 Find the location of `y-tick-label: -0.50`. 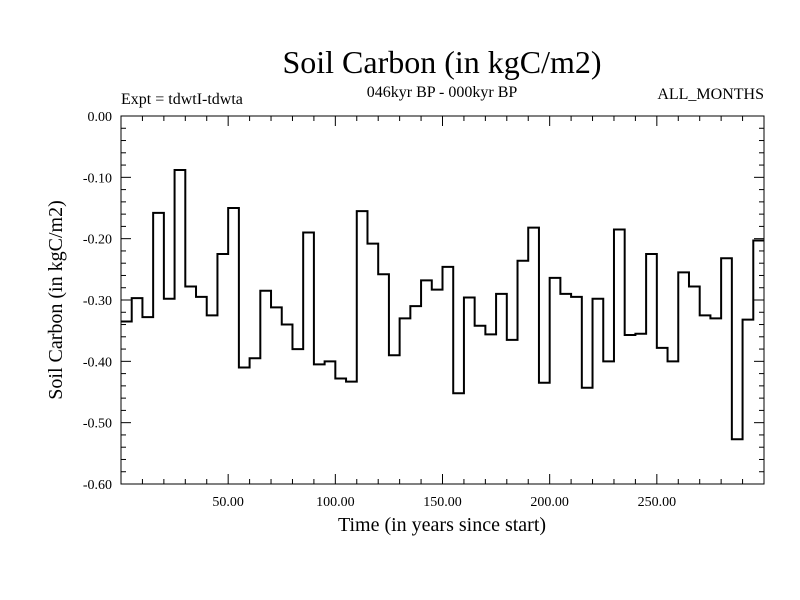

y-tick-label: -0.50 is located at coordinates (97, 424).